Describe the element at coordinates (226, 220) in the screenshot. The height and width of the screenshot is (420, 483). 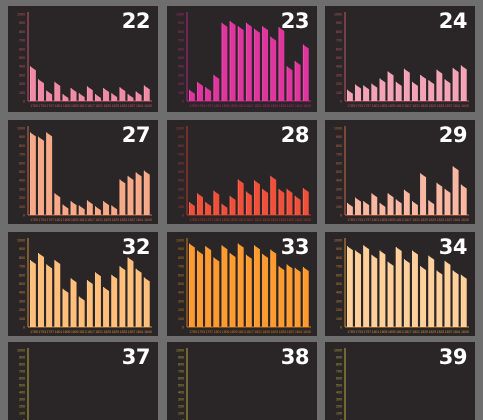
I see `x-tick-label: 1805` at that location.